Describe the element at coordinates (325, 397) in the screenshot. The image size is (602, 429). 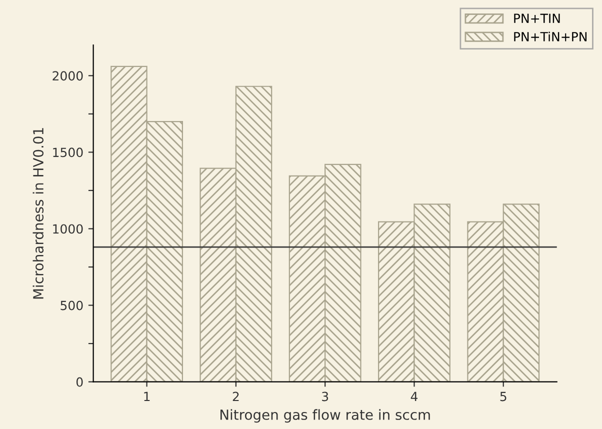
I see `x-tick-label: 3` at that location.